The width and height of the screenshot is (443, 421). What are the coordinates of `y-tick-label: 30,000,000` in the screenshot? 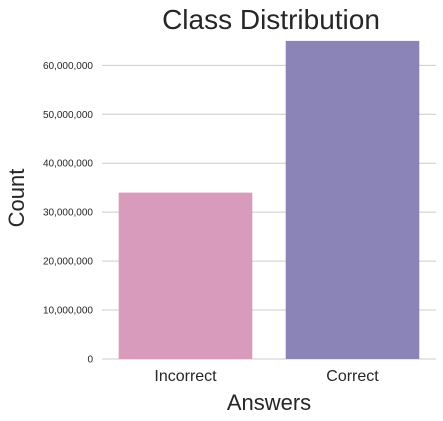 It's located at (68, 213).